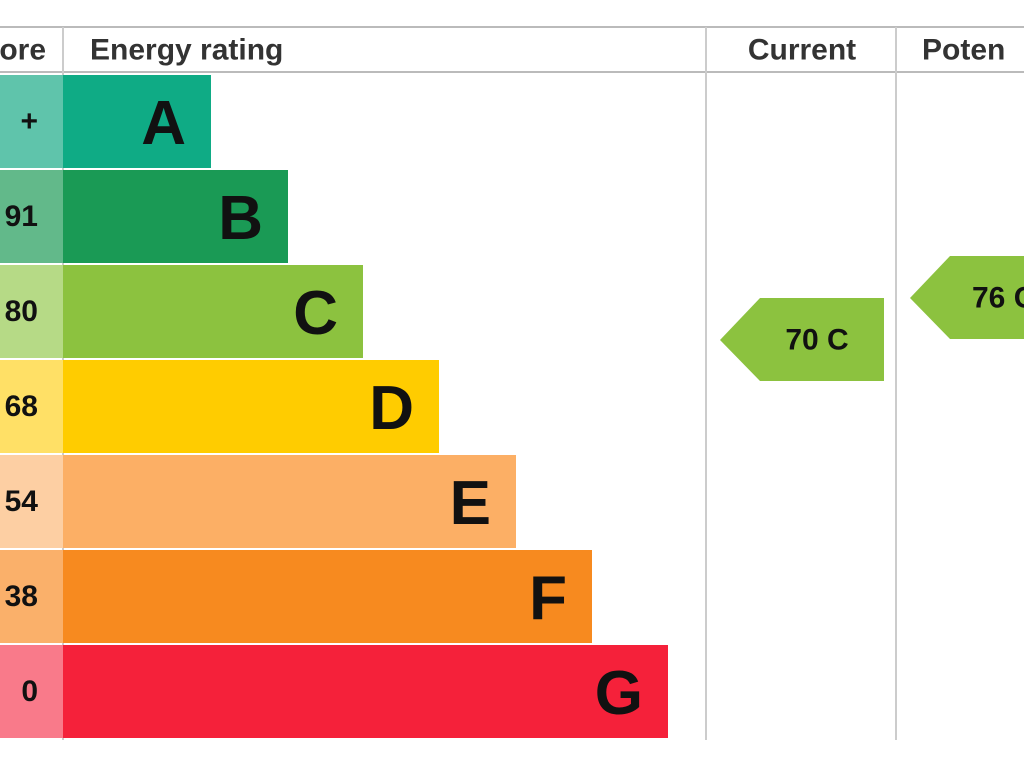 The width and height of the screenshot is (1024, 768). Describe the element at coordinates (802, 50) in the screenshot. I see `current-header: Current` at that location.